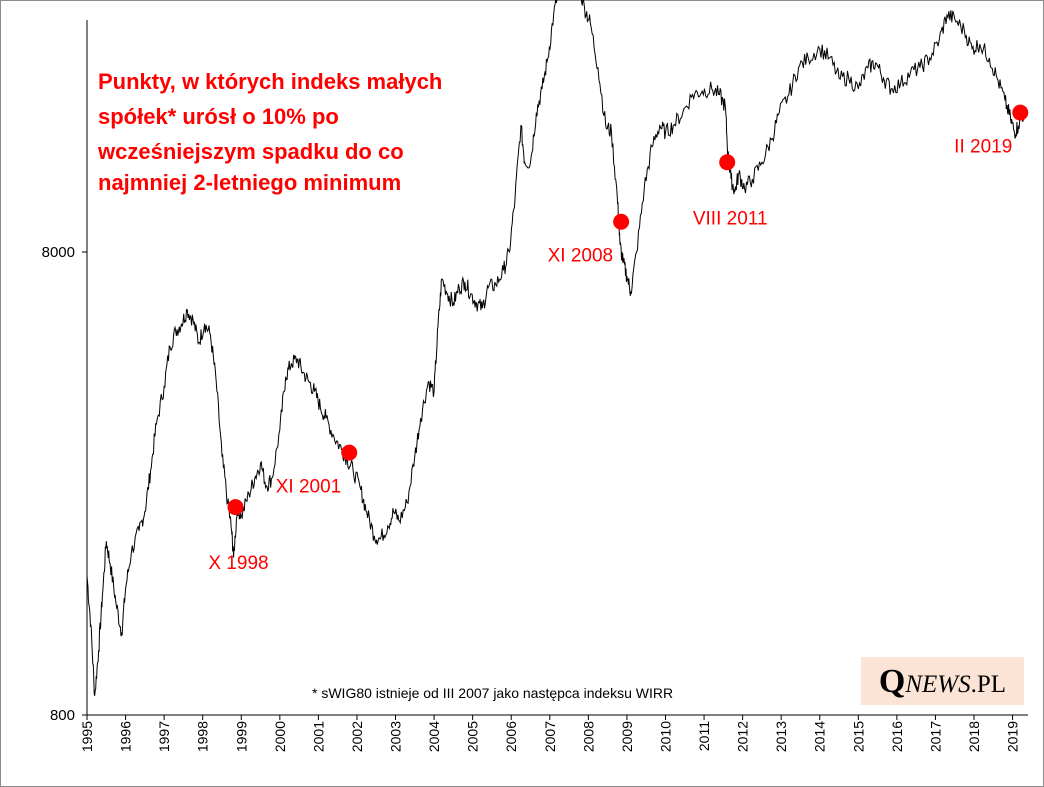 This screenshot has height=787, width=1044. Describe the element at coordinates (511, 736) in the screenshot. I see `x-tick-label: 2006` at that location.